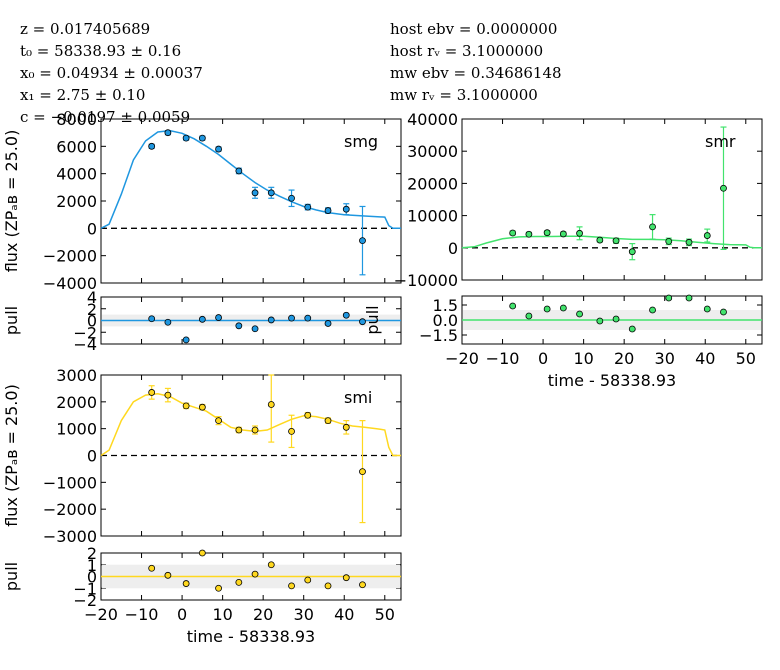 This screenshot has width=780, height=670. Describe the element at coordinates (76, 201) in the screenshot. I see `smg-main-ytick-label: 2000` at that location.